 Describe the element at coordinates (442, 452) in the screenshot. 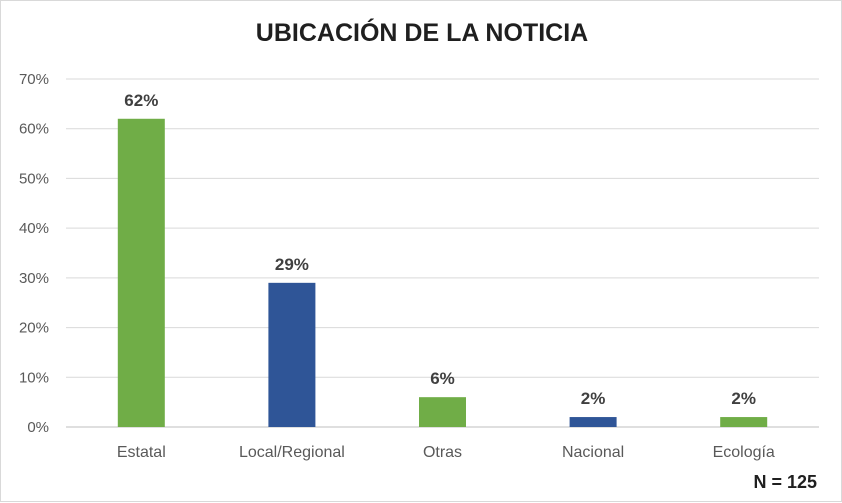

I see `x-category-label: Otras` at that location.